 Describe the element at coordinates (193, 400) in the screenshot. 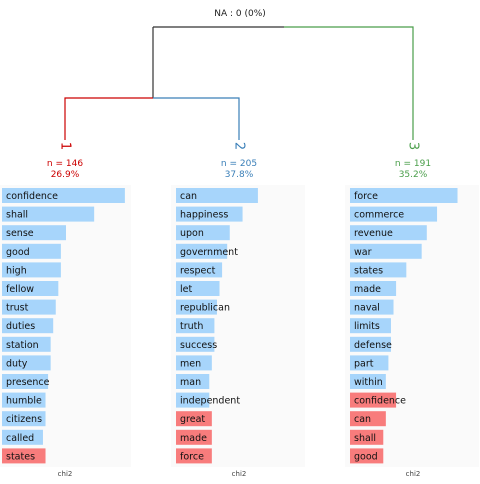

I see `cluster-2-bar-independent` at that location.